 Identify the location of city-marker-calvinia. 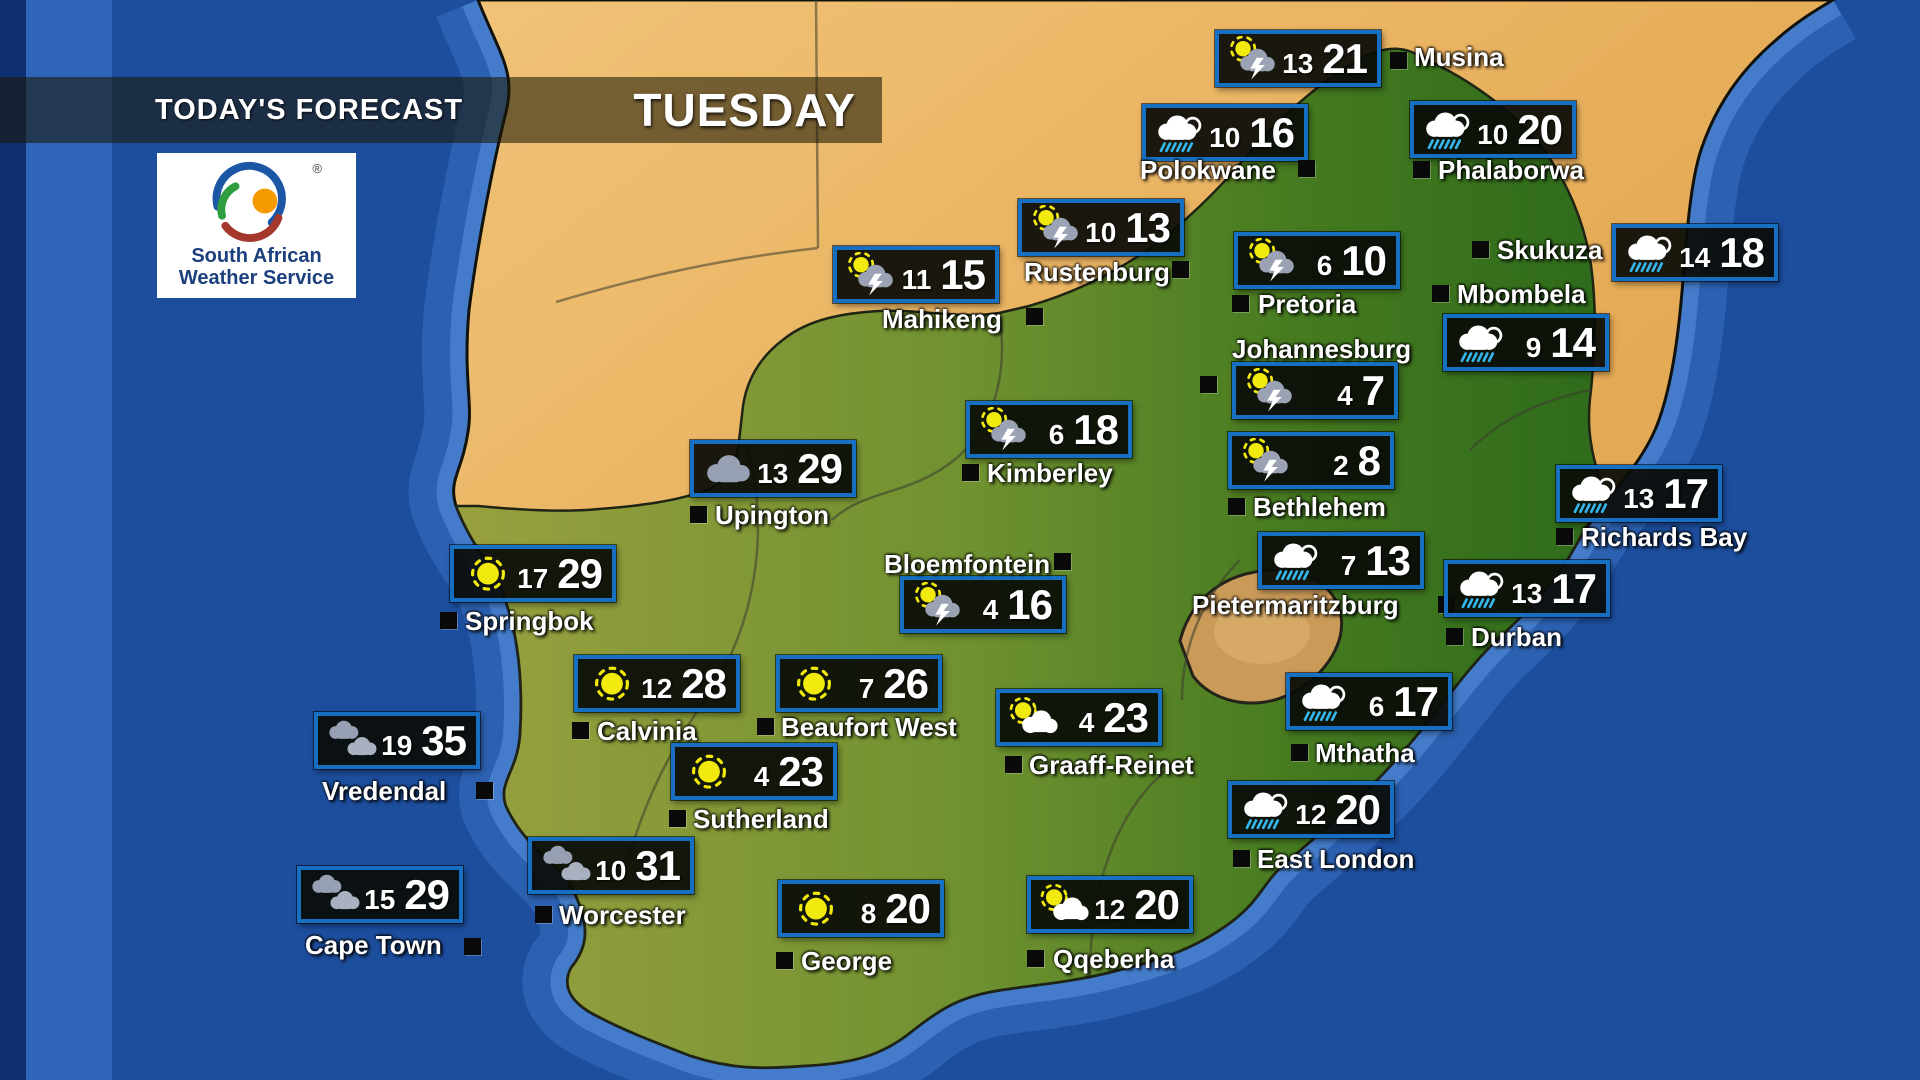
(580, 730).